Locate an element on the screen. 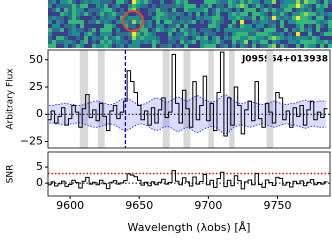  x-tick-label: 9600 is located at coordinates (70, 205).